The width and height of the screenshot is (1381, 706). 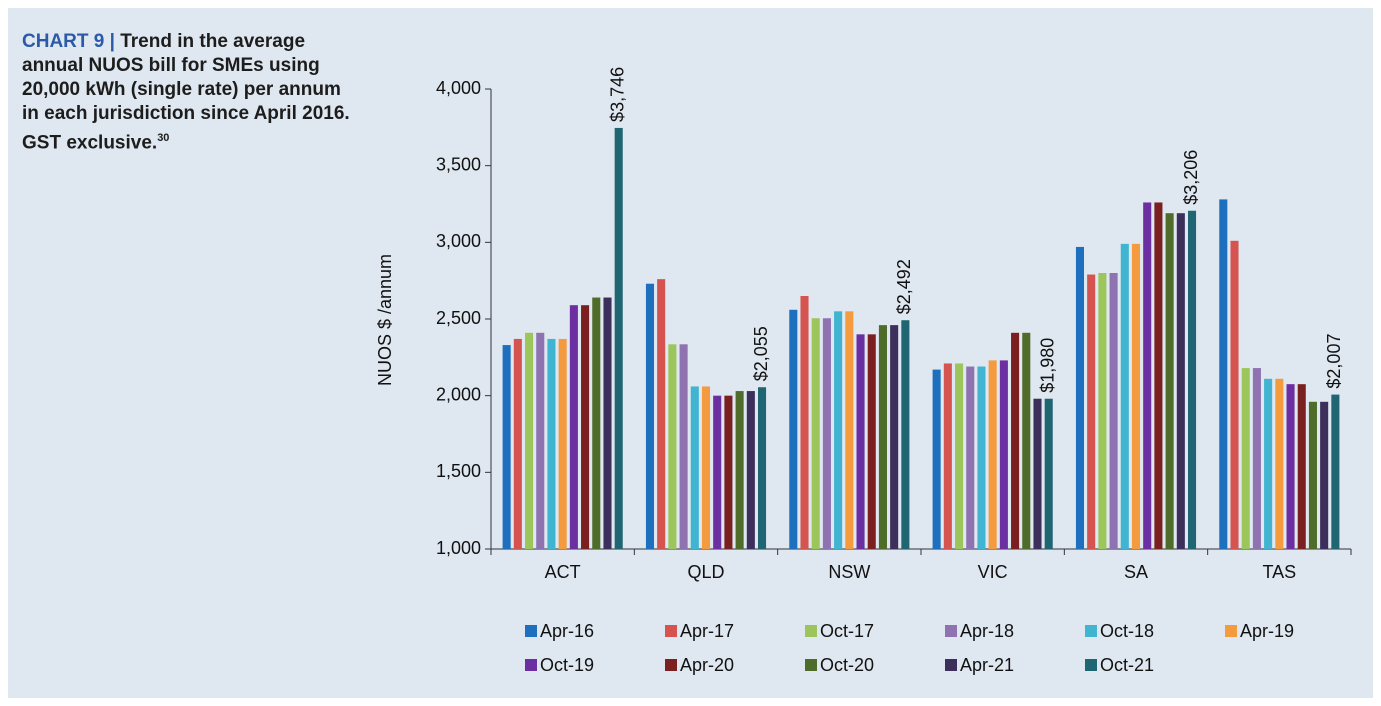 I want to click on x-tick-label: VIC, so click(x=993, y=572).